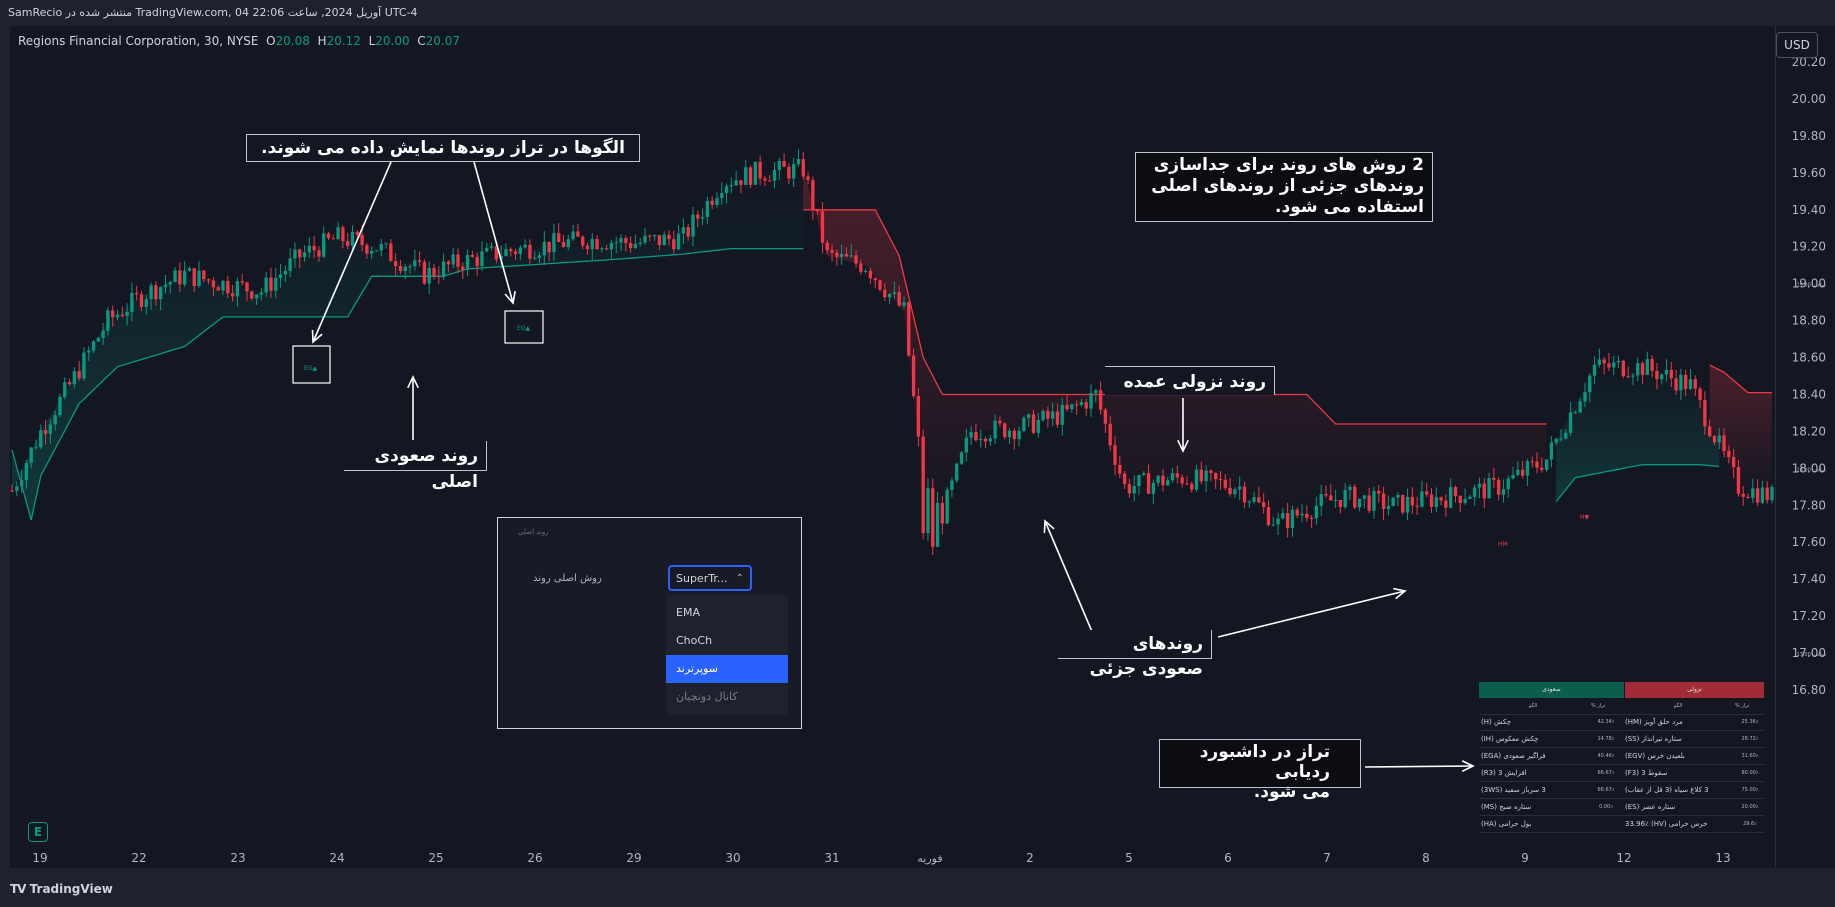  I want to click on dashboard-cell-bear-pct: 20.00٪, so click(1750, 807).